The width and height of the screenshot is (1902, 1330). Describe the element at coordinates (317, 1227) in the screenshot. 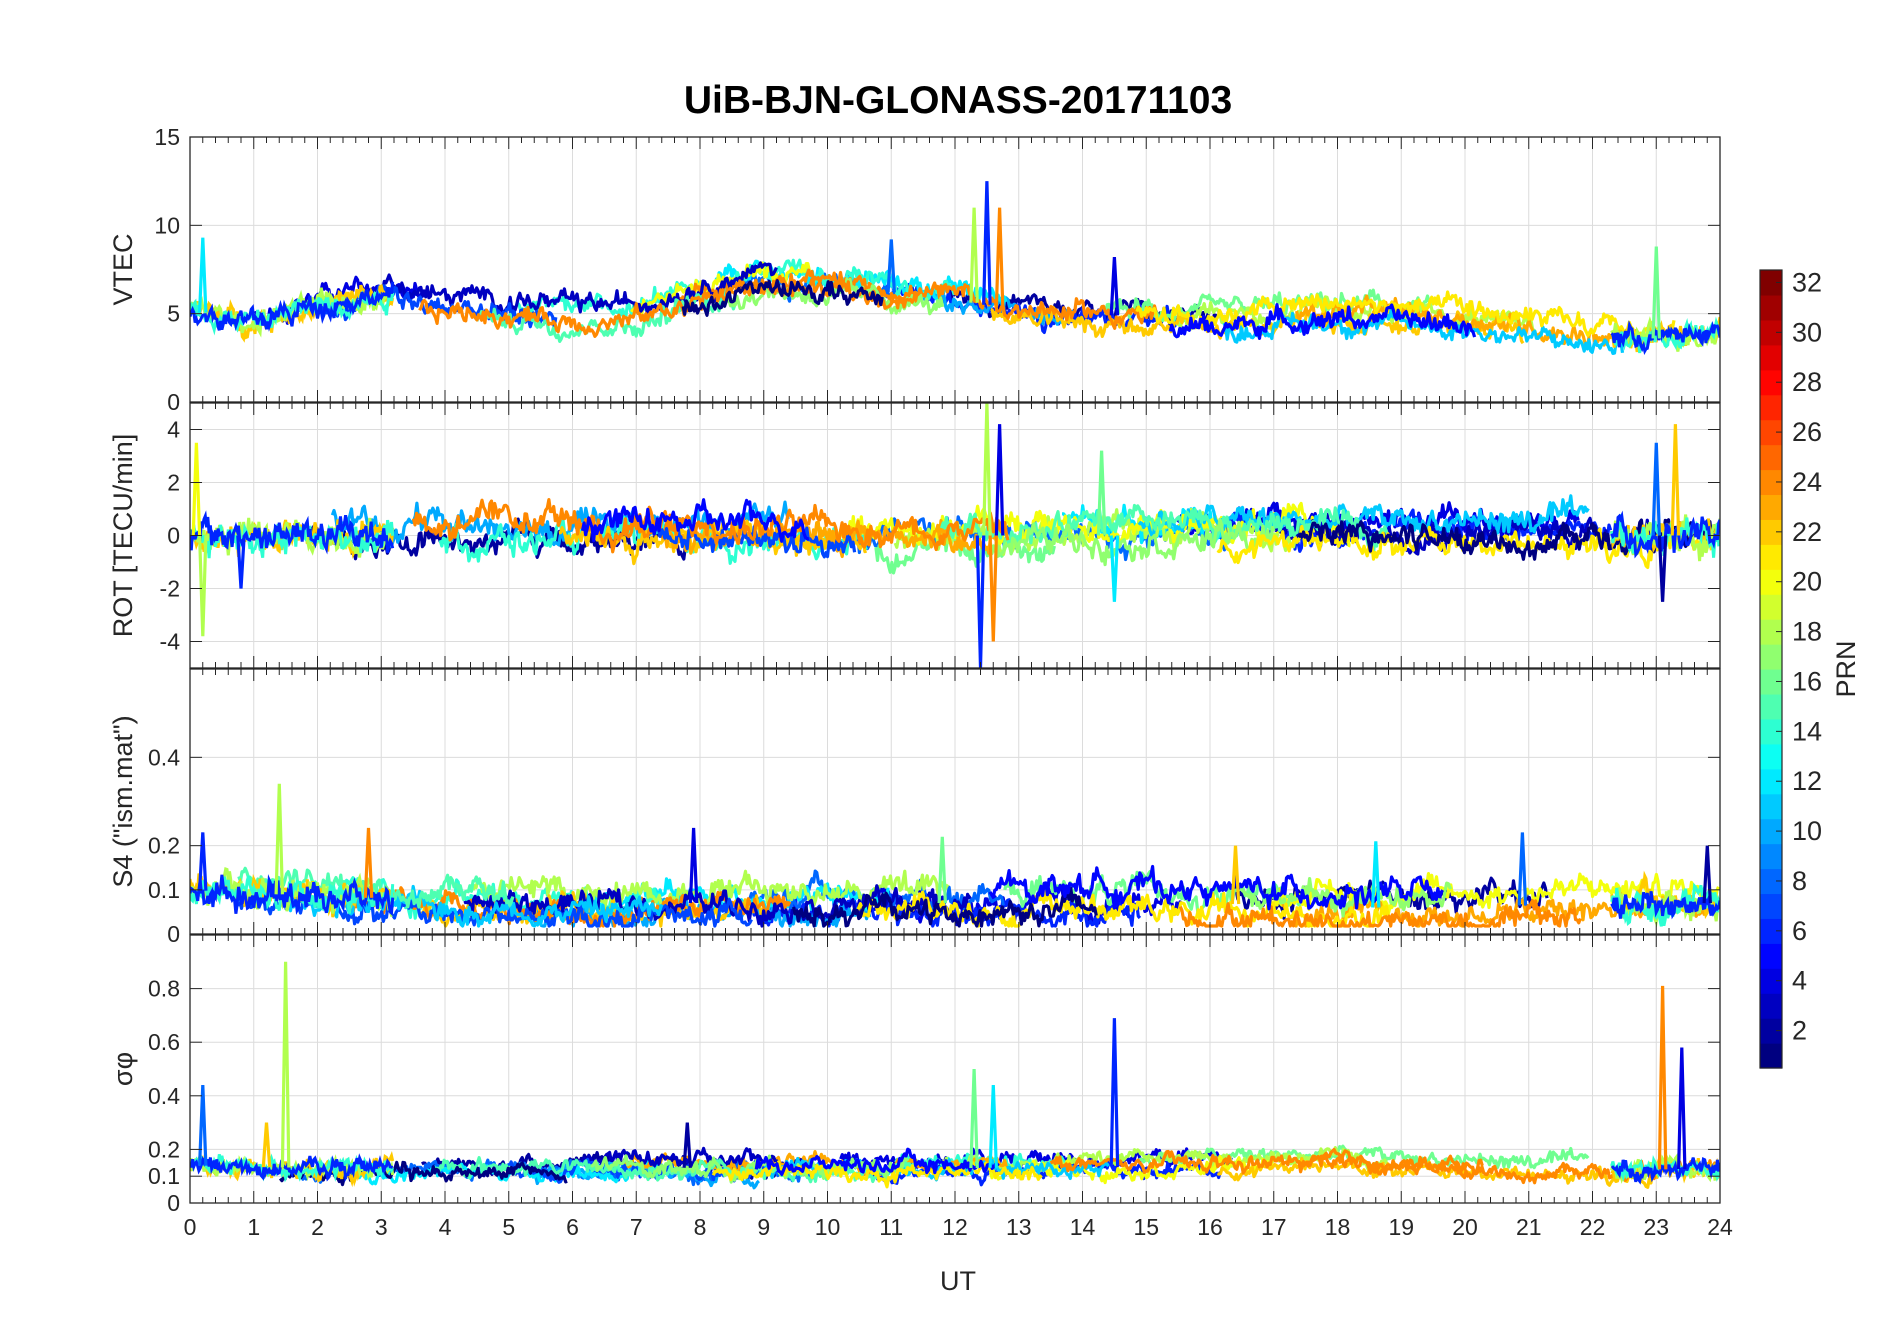

I see `x-tick-label: 2` at that location.